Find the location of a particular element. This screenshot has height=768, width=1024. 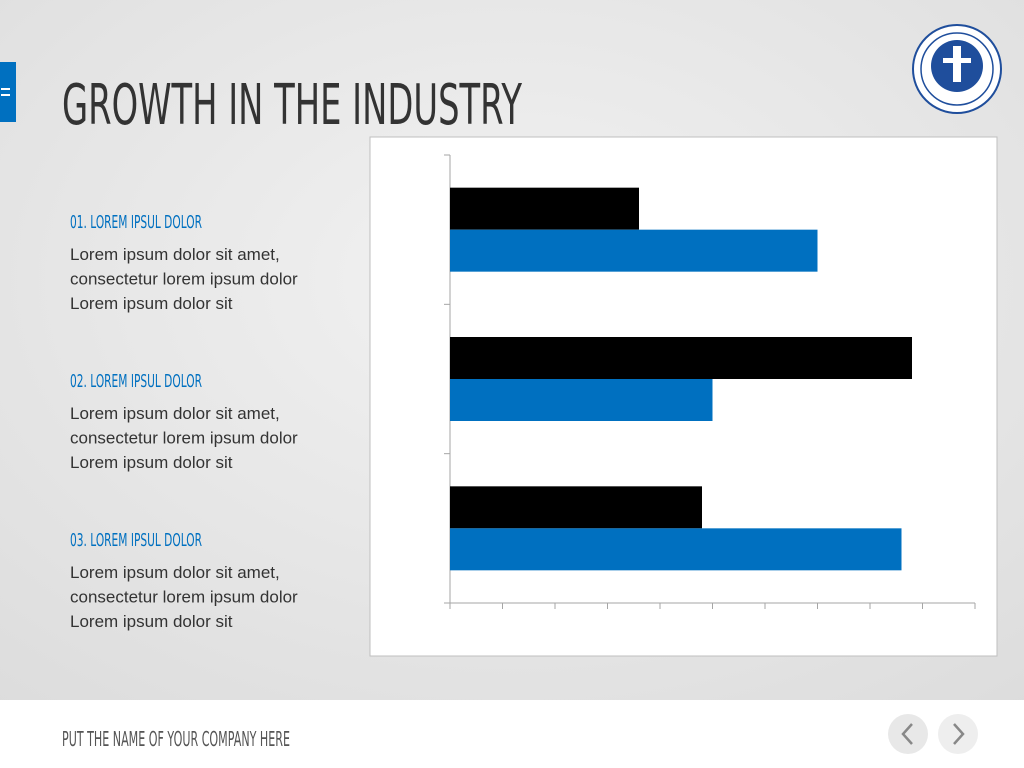

menu-tab is located at coordinates (8, 92).